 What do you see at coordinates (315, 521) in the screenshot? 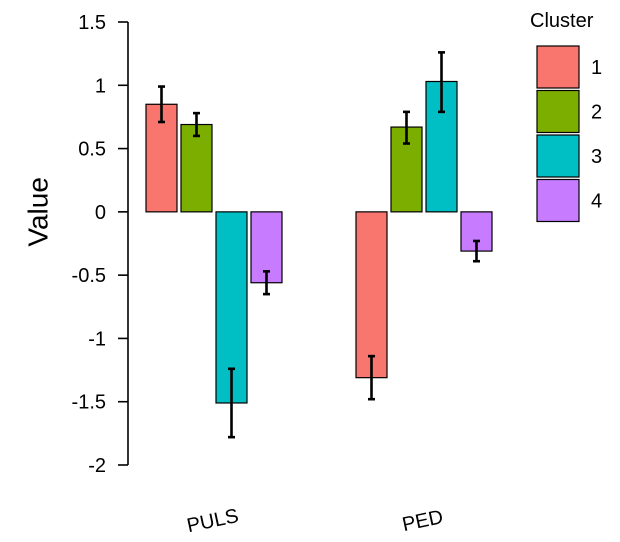
I see `x-axis-labels: PULS PED` at bounding box center [315, 521].